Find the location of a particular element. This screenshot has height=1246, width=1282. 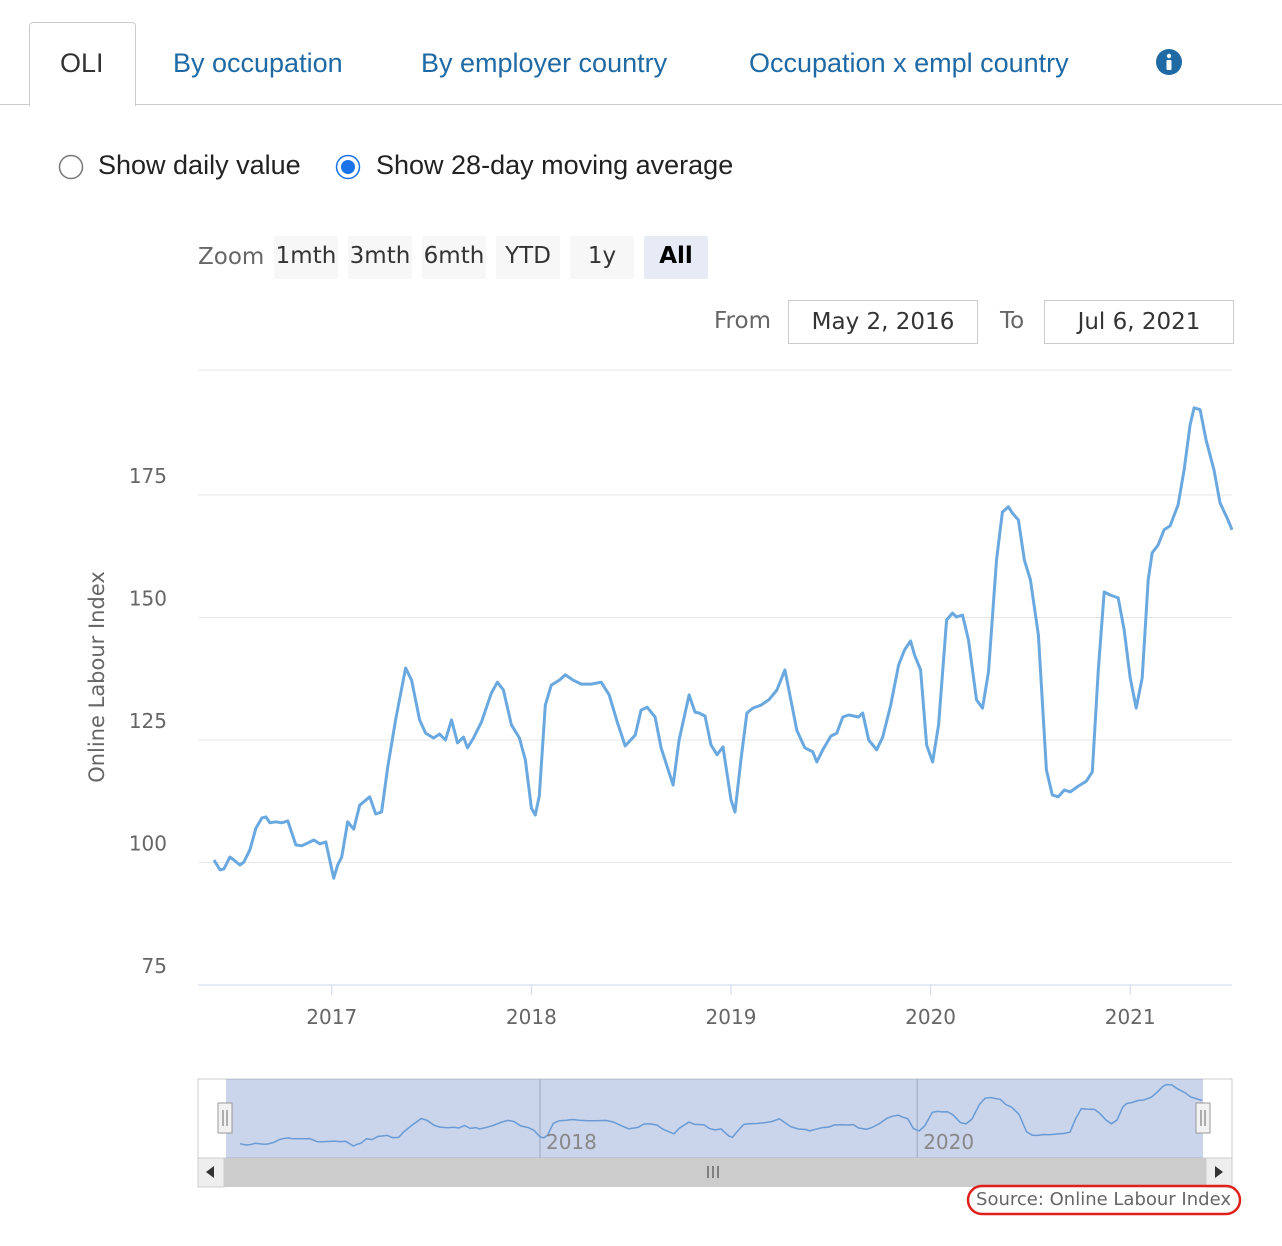

navigator-mask is located at coordinates (714, 1118).